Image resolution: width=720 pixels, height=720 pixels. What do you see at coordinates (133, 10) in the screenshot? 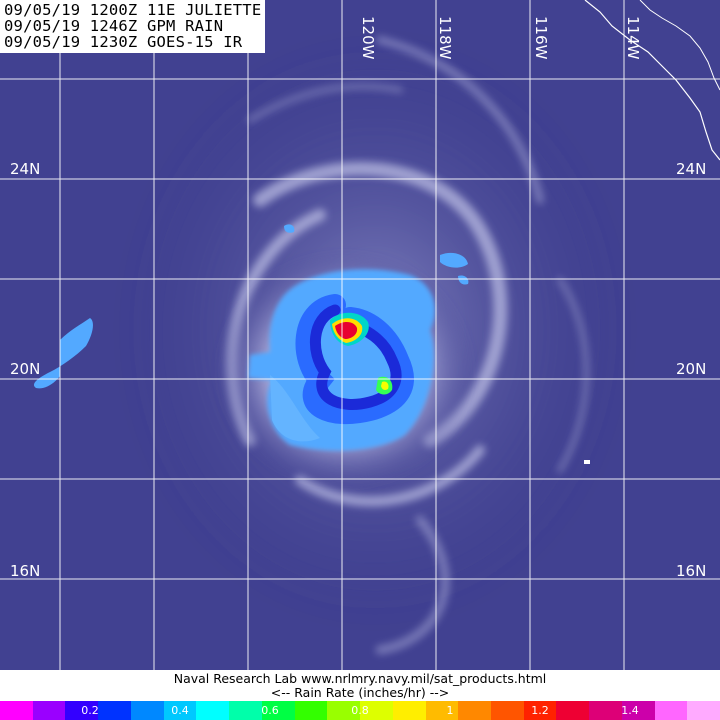
I see `header-line-storm: 09/05/19 1200Z 11E JULIETTE` at bounding box center [133, 10].